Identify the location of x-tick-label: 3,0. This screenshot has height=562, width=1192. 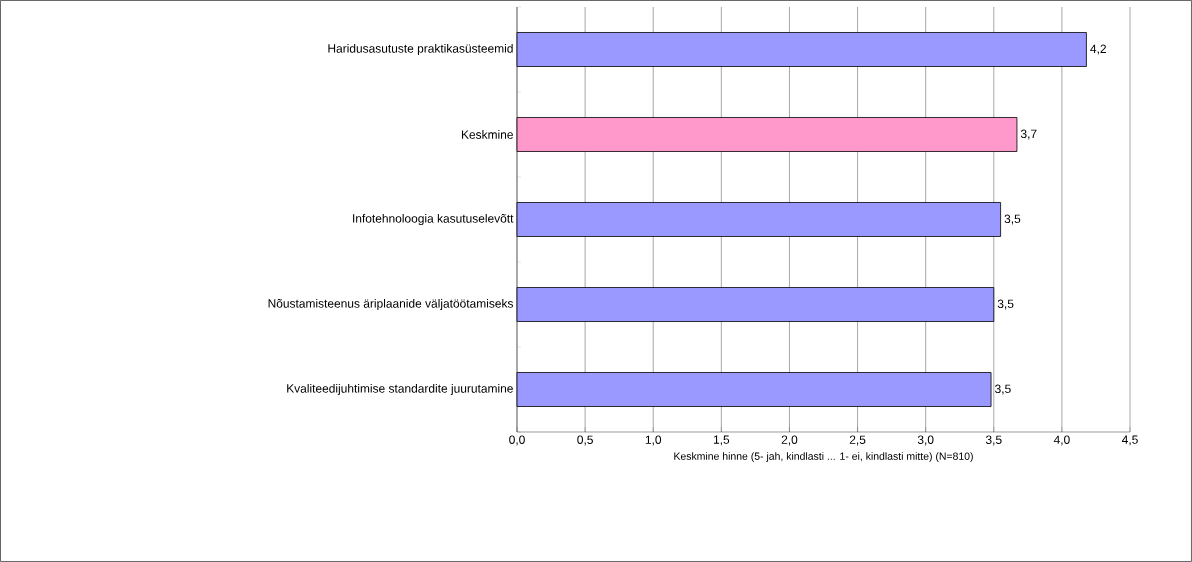
(925, 440).